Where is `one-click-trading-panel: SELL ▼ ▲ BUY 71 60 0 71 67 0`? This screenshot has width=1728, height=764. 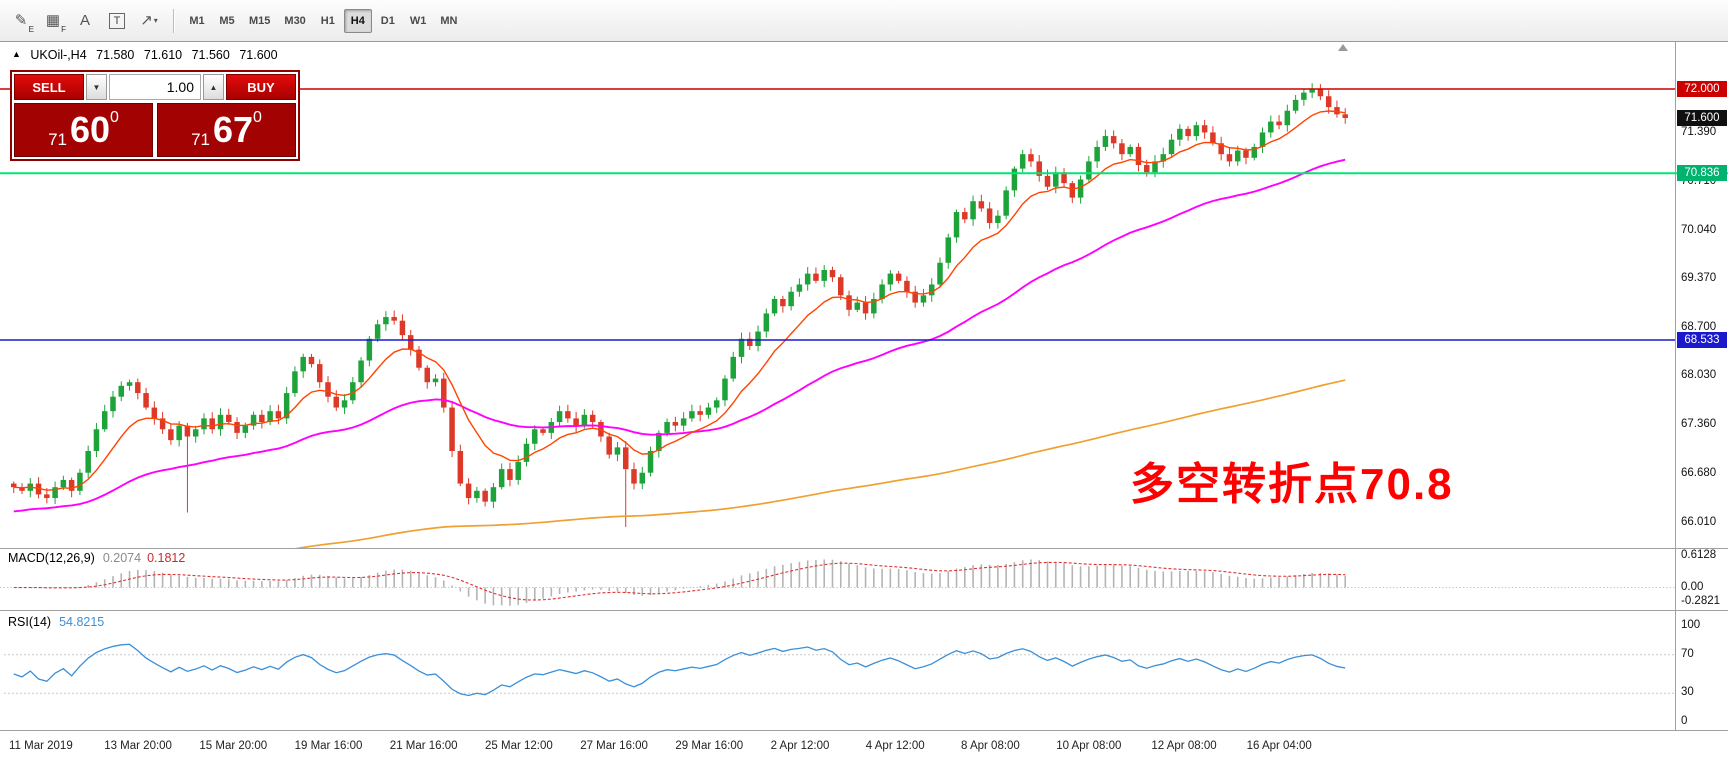
one-click-trading-panel: SELL ▼ ▲ BUY 71 60 0 71 67 0 is located at coordinates (155, 115).